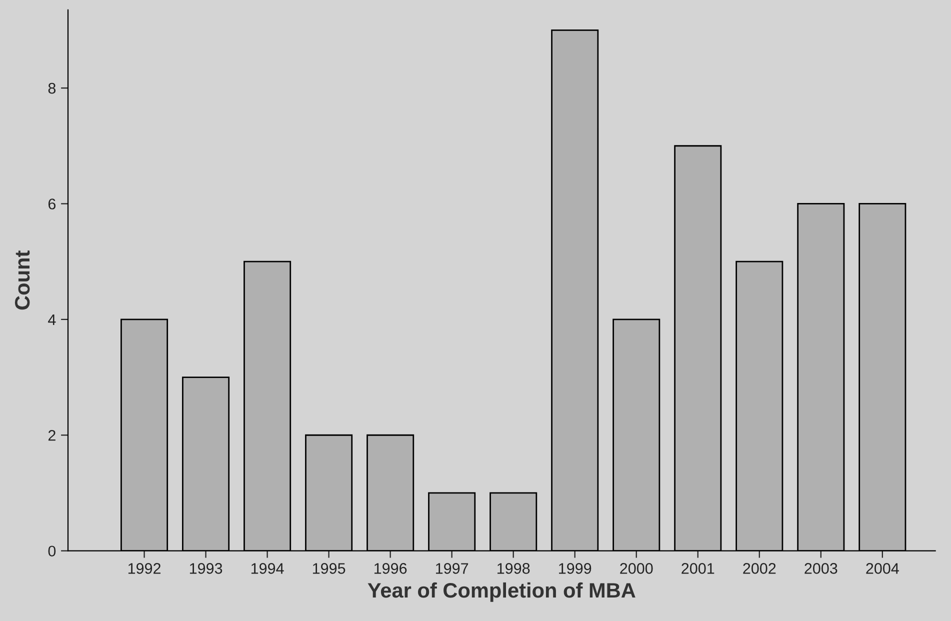 The height and width of the screenshot is (621, 951). What do you see at coordinates (514, 568) in the screenshot?
I see `x-tick-label: 1998` at bounding box center [514, 568].